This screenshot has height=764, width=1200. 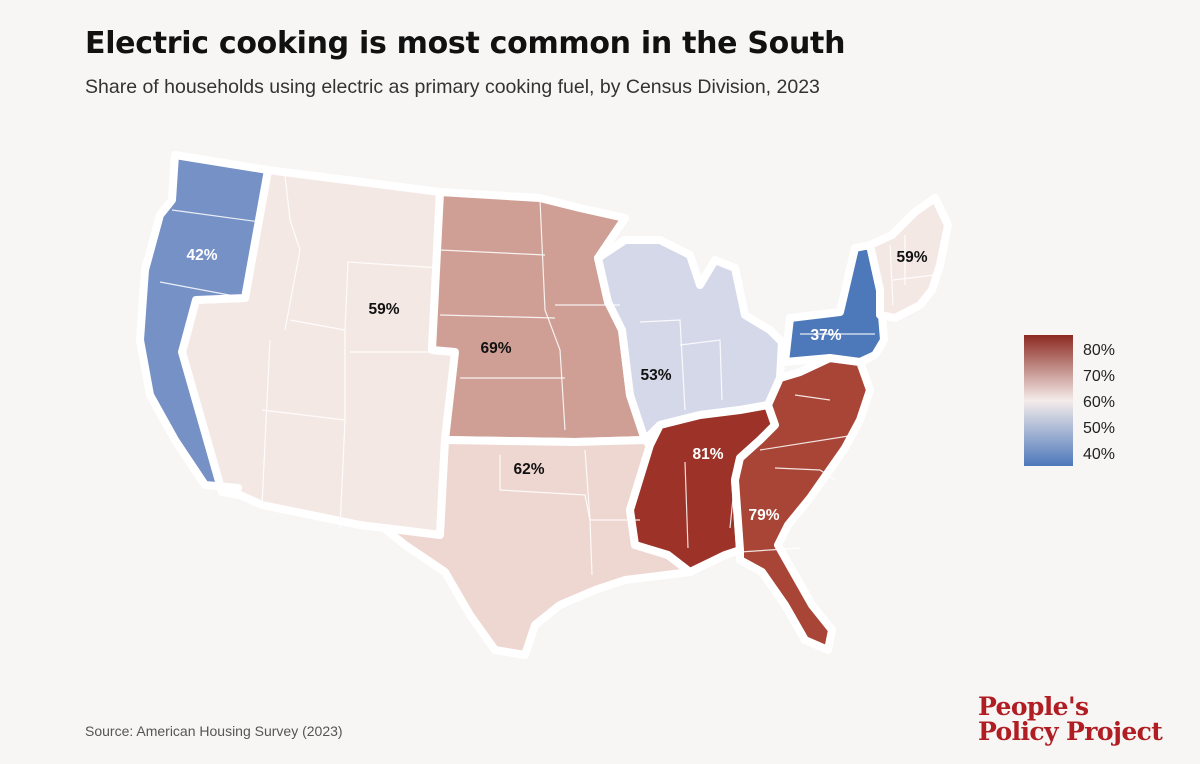 I want to click on legend-tick-50: 50%, so click(x=1099, y=428).